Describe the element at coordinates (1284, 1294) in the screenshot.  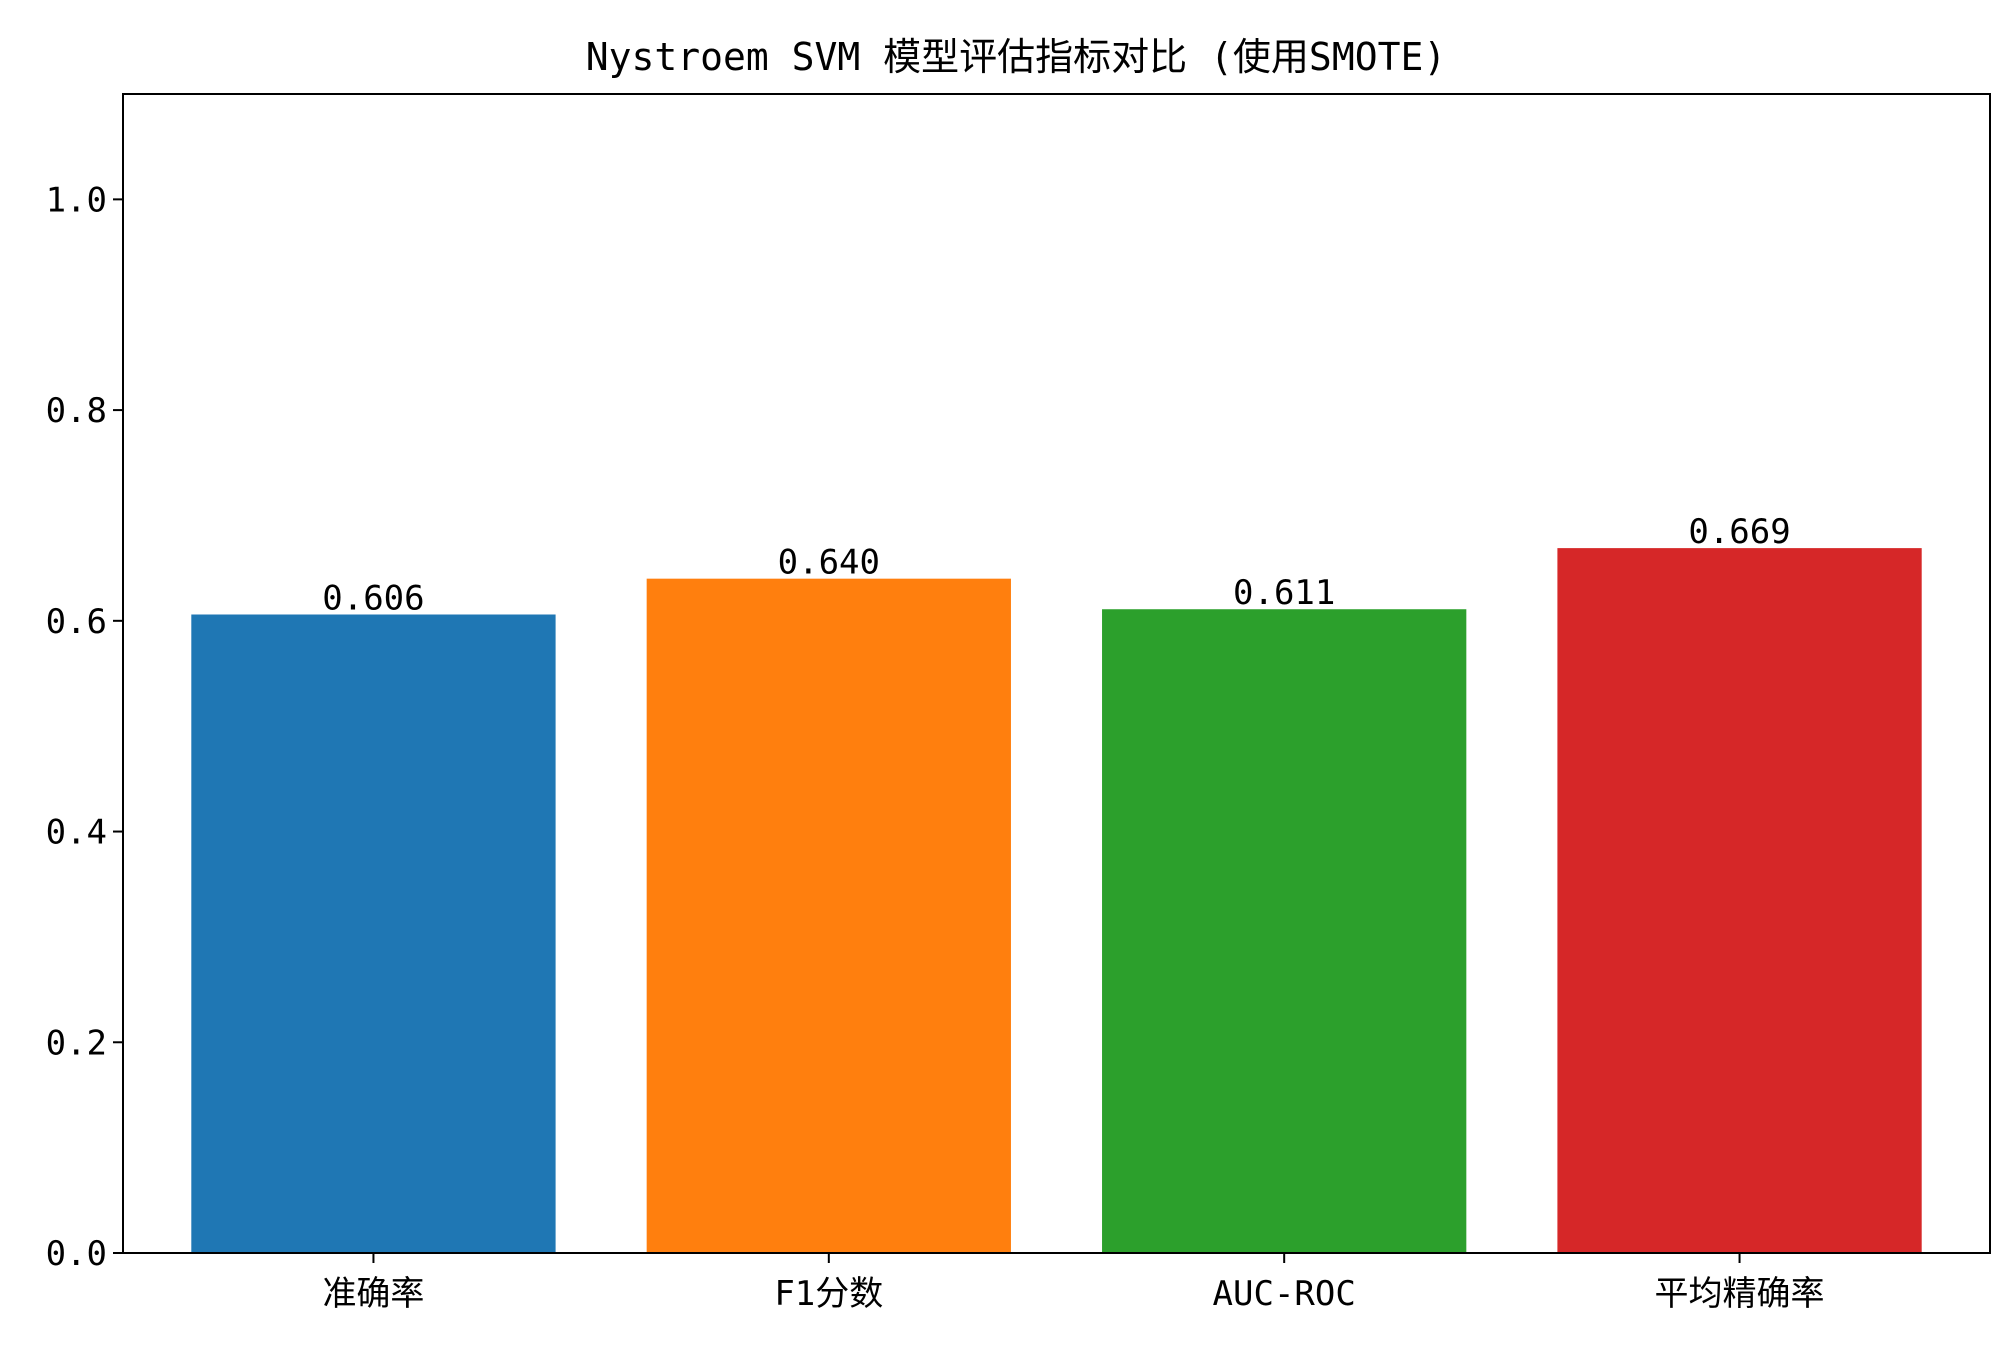
I see `x-tick-label-3: AUC-ROC` at that location.